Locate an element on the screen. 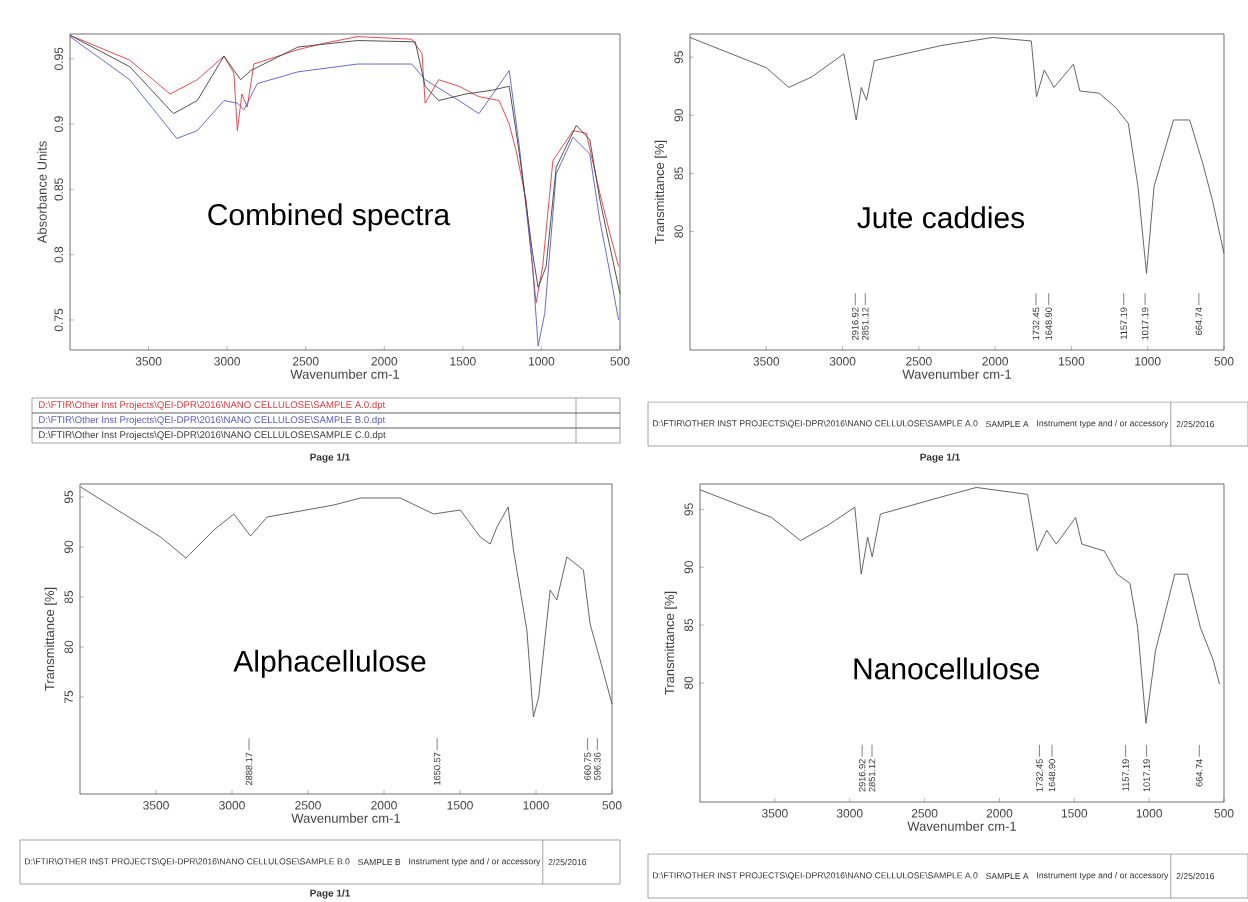  text: Jute caddies is located at coordinates (941, 217).